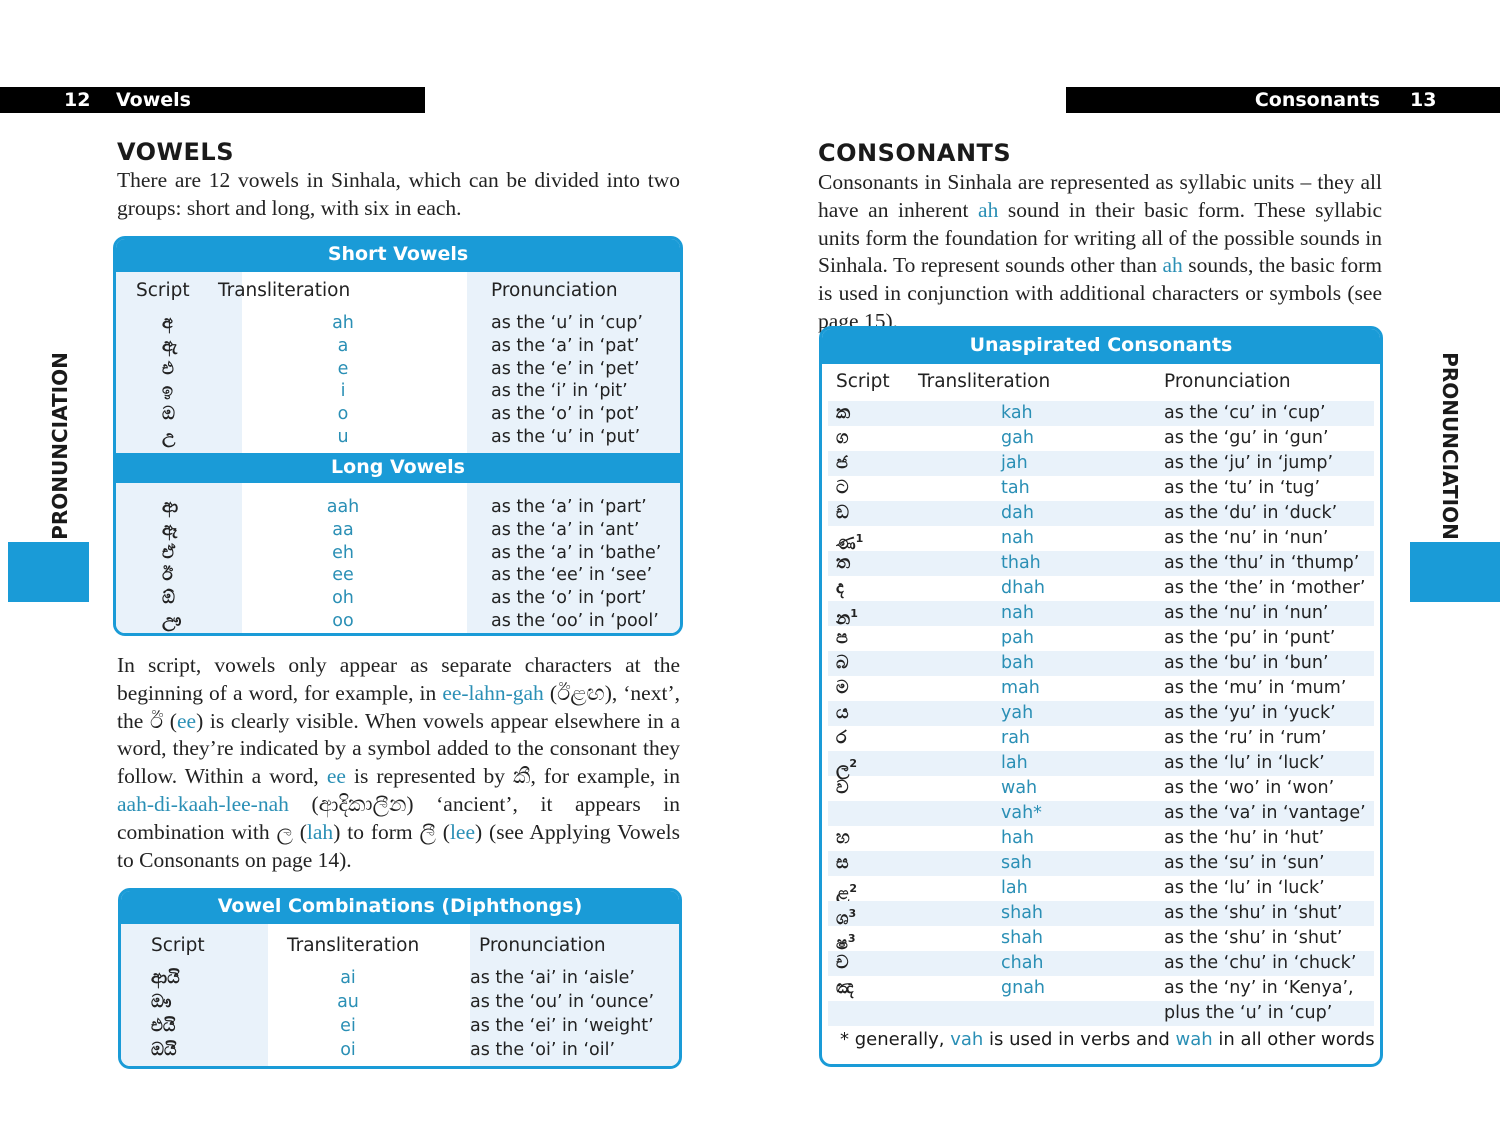  Describe the element at coordinates (398, 369) in the screenshot. I see `table-row: එ e as the ‘e’ in ‘pet’` at that location.